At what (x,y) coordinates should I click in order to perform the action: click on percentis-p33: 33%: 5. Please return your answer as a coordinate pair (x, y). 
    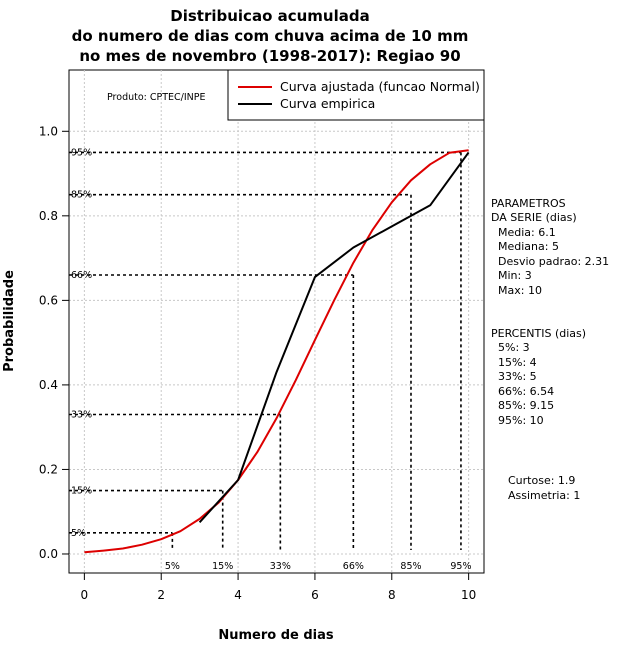
    Looking at the image, I should click on (517, 376).